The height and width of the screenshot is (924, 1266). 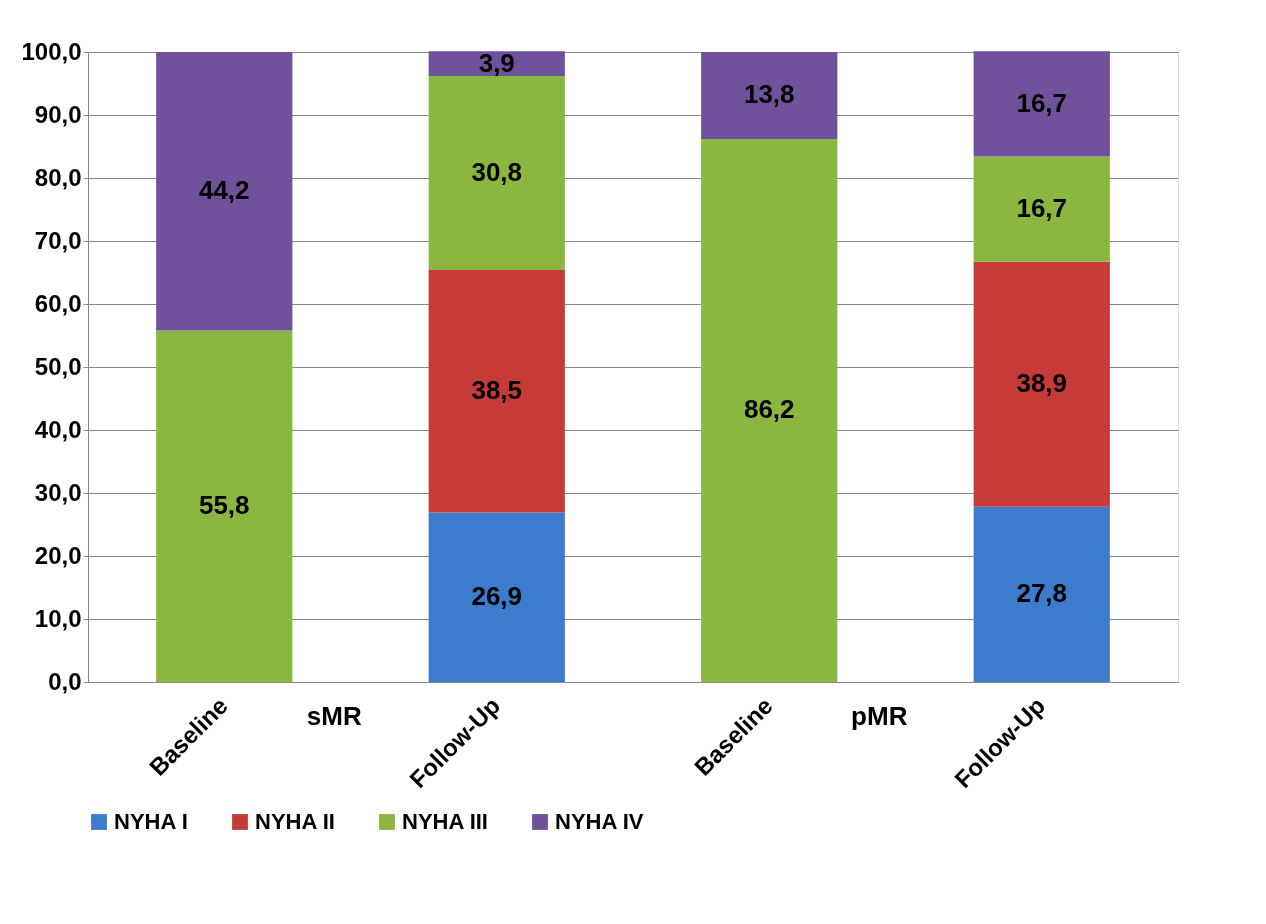 I want to click on legend-label: NYHA I, so click(x=151, y=821).